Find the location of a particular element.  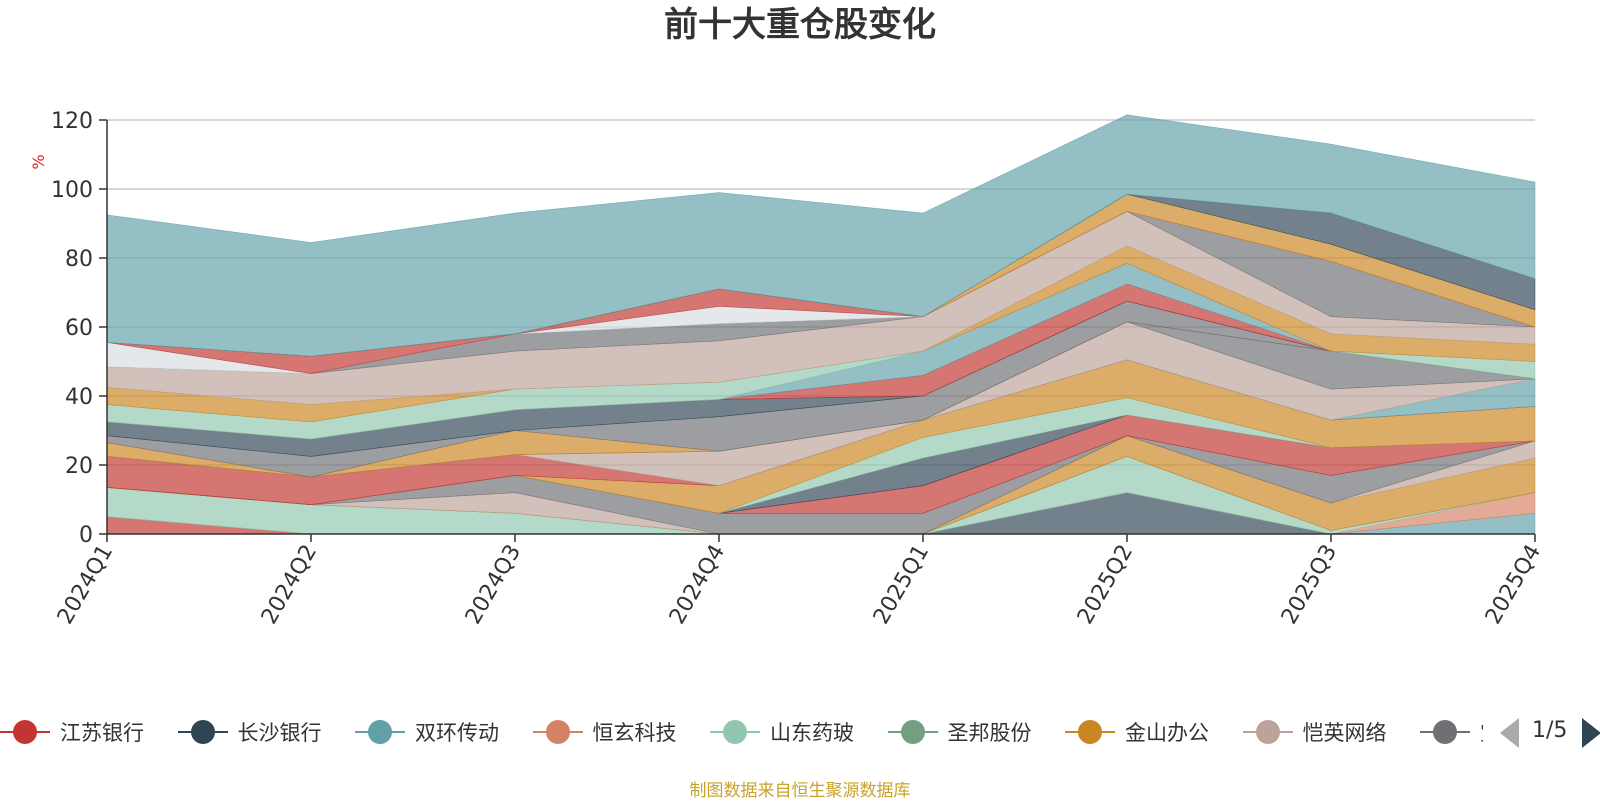

legend-label: 恒玄科技 is located at coordinates (634, 733).